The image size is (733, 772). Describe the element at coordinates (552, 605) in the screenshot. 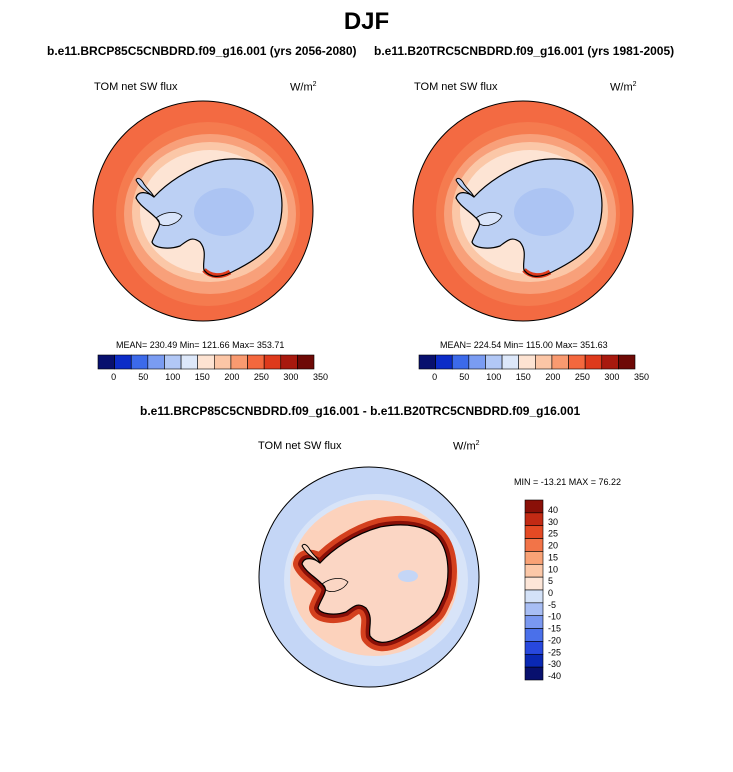

I see `colorbar-tick-label: -5` at that location.